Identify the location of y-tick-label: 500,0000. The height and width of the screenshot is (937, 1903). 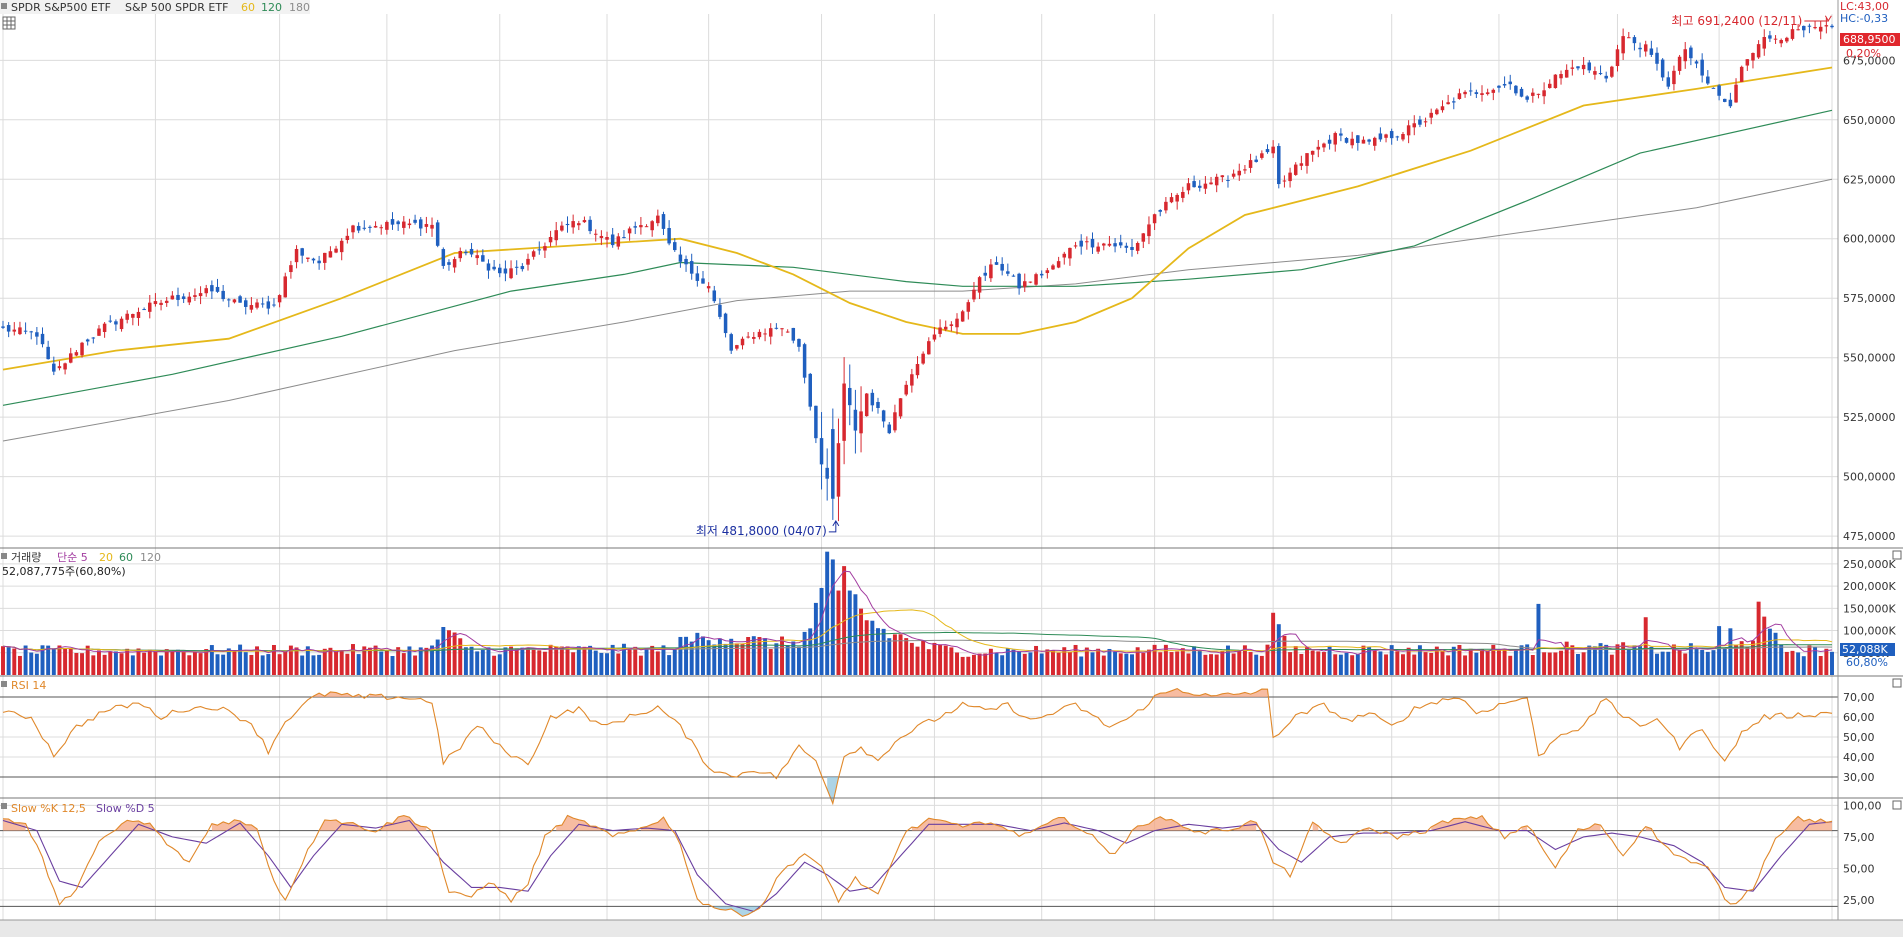
(1869, 477).